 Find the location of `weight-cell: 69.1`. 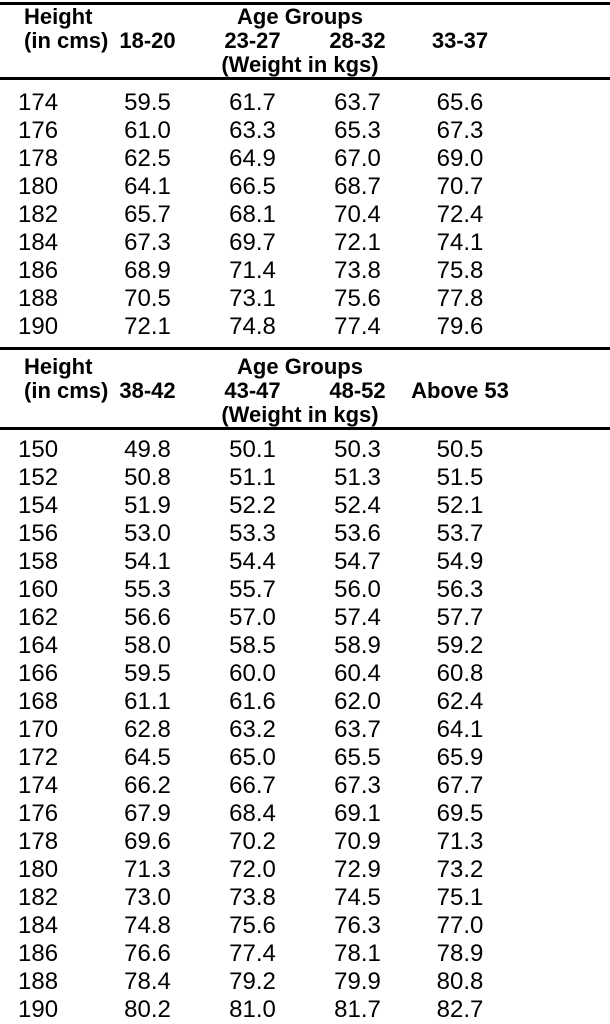

weight-cell: 69.1 is located at coordinates (357, 813).